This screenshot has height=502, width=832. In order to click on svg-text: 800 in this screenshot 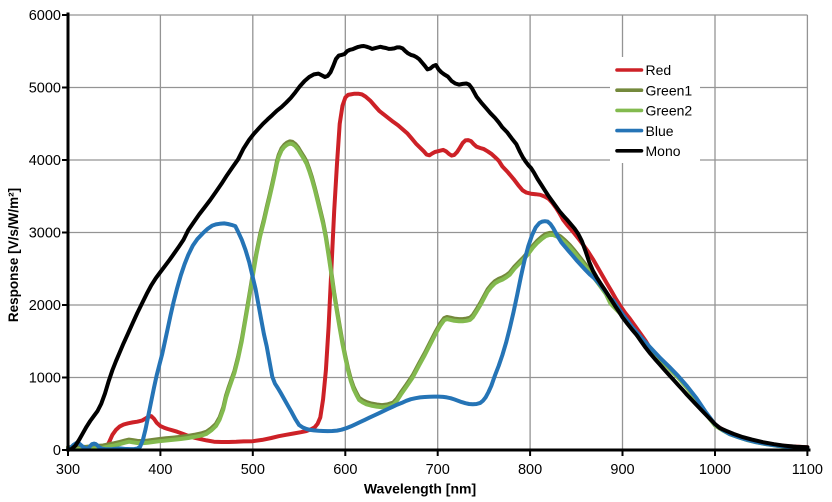, I will do `click(530, 470)`.